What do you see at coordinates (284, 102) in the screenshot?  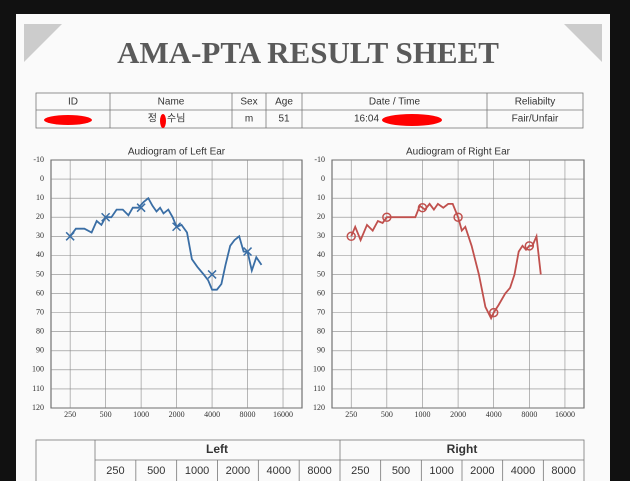 I see `column-header: Age` at bounding box center [284, 102].